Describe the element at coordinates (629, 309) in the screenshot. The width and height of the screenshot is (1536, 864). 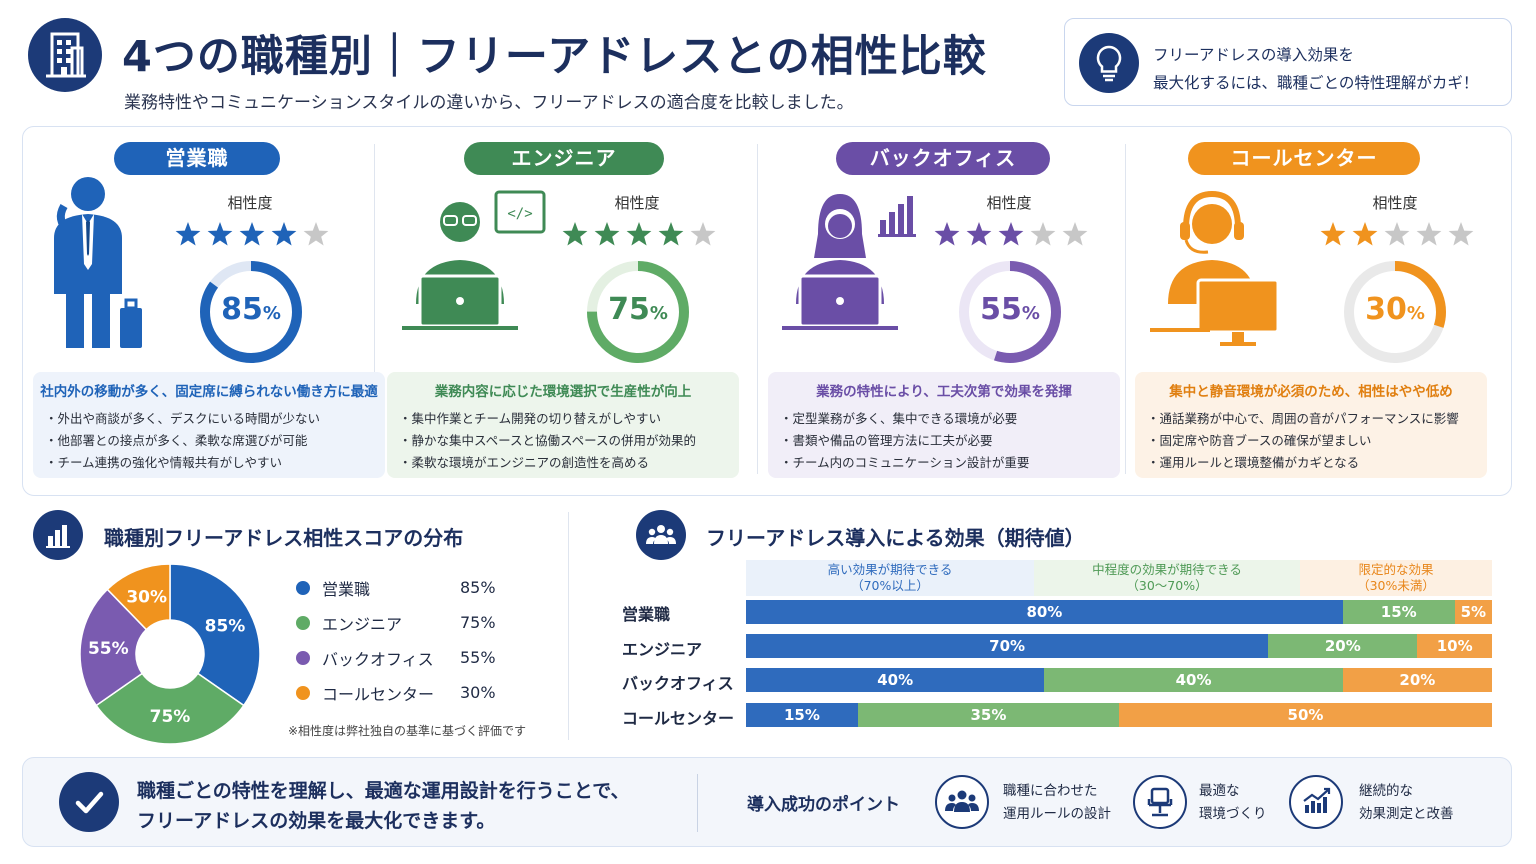
I see `compat-percent: 75` at that location.